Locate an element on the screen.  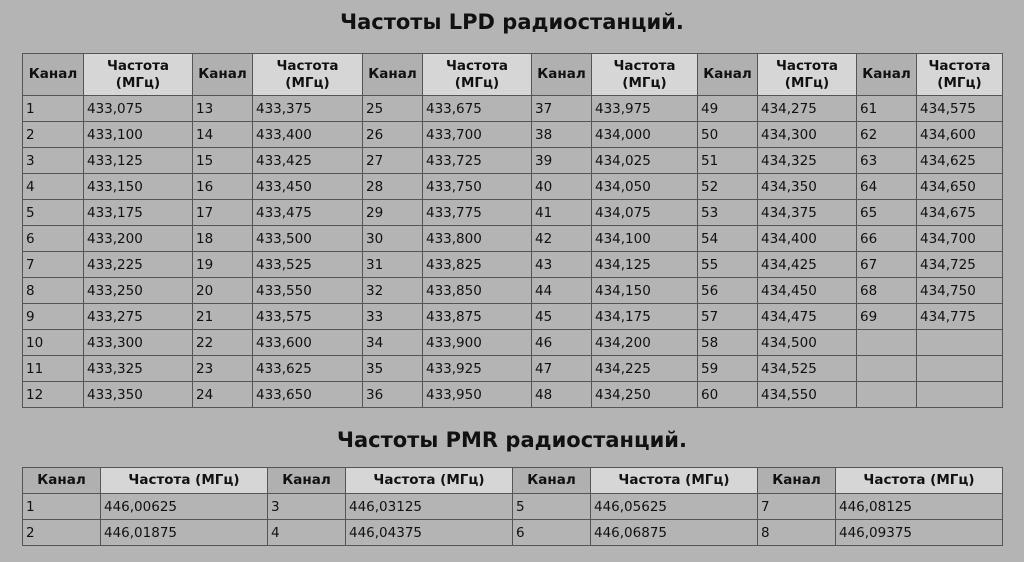
frequency-cell: 434,250 is located at coordinates (644, 394).